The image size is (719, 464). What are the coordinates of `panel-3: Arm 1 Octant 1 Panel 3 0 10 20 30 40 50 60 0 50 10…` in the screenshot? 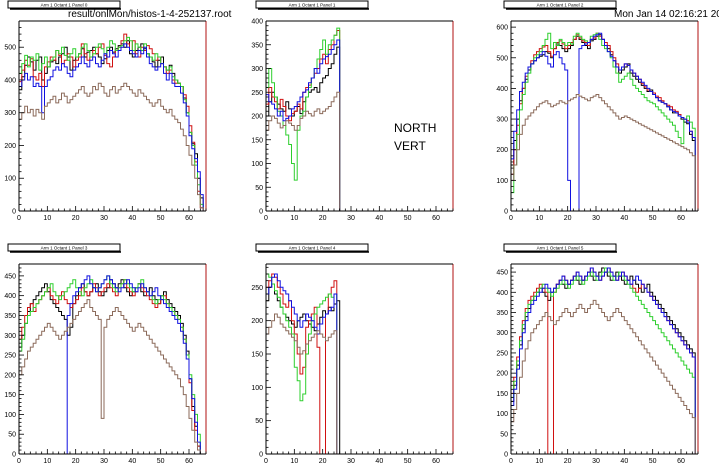 It's located at (105, 353).